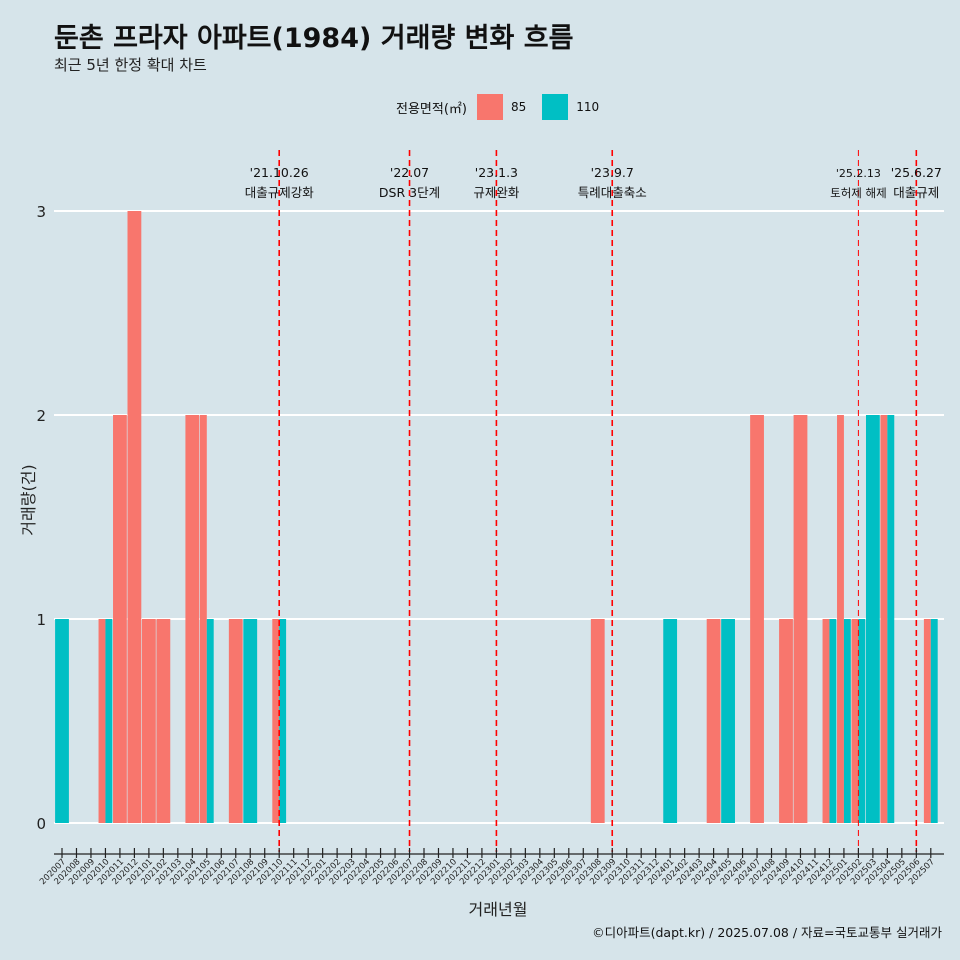 The image size is (960, 960). Describe the element at coordinates (431, 109) in the screenshot. I see `legend-title: 전용면적(㎡)` at that location.